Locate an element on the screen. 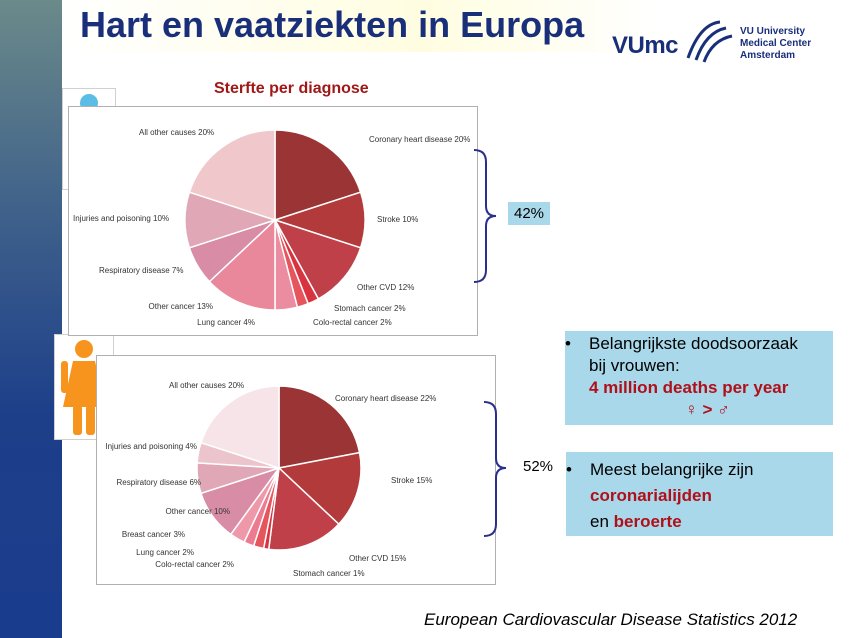  gender-comparison: ♀ > ♂ is located at coordinates (707, 409).